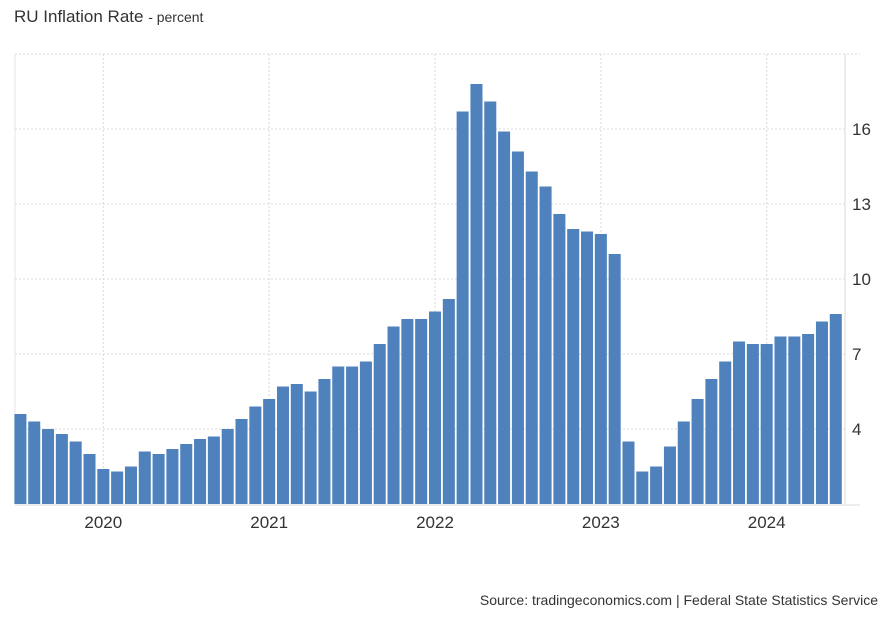 This screenshot has height=618, width=890. Describe the element at coordinates (103, 522) in the screenshot. I see `x-tick-label: 2020` at that location.